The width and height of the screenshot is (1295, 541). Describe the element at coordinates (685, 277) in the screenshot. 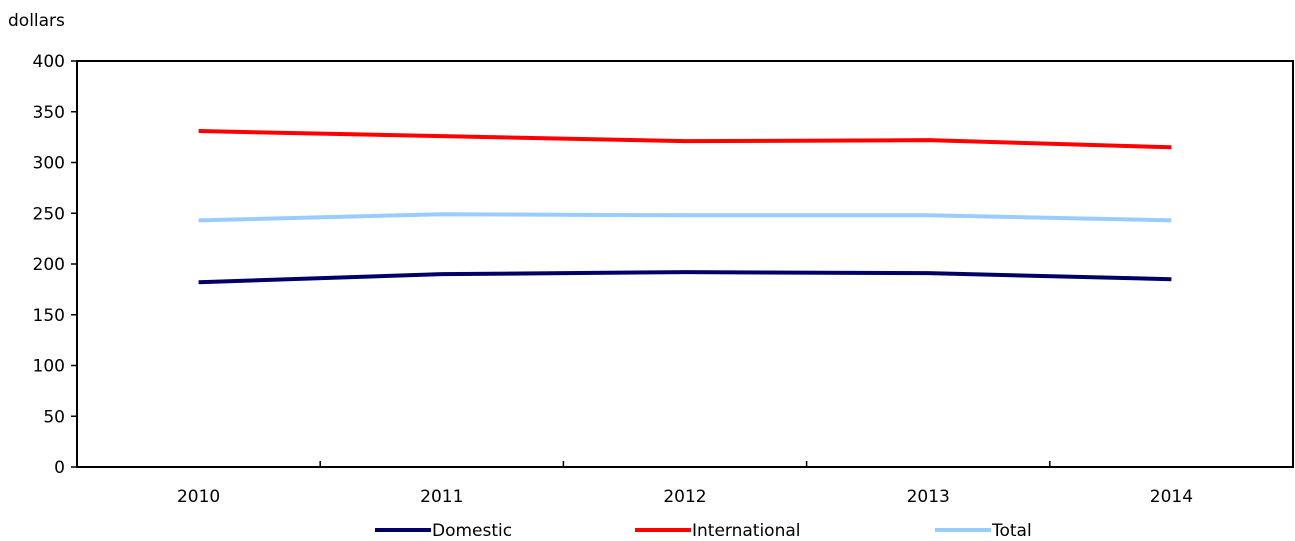

I see `series-line-domestic` at that location.